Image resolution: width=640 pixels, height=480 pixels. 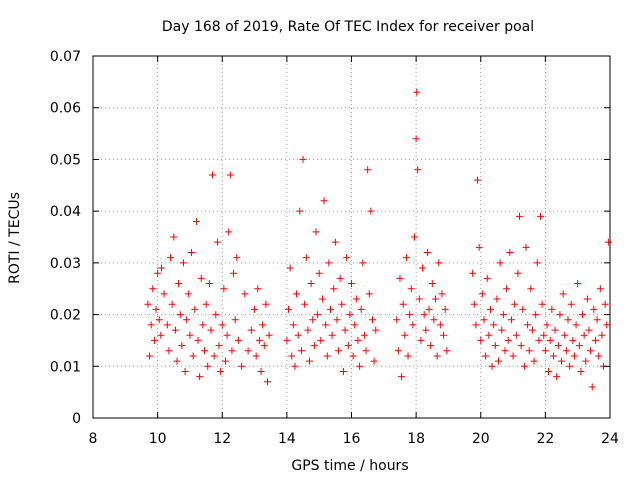 What do you see at coordinates (222, 439) in the screenshot?
I see `x-tick-label: 12` at bounding box center [222, 439].